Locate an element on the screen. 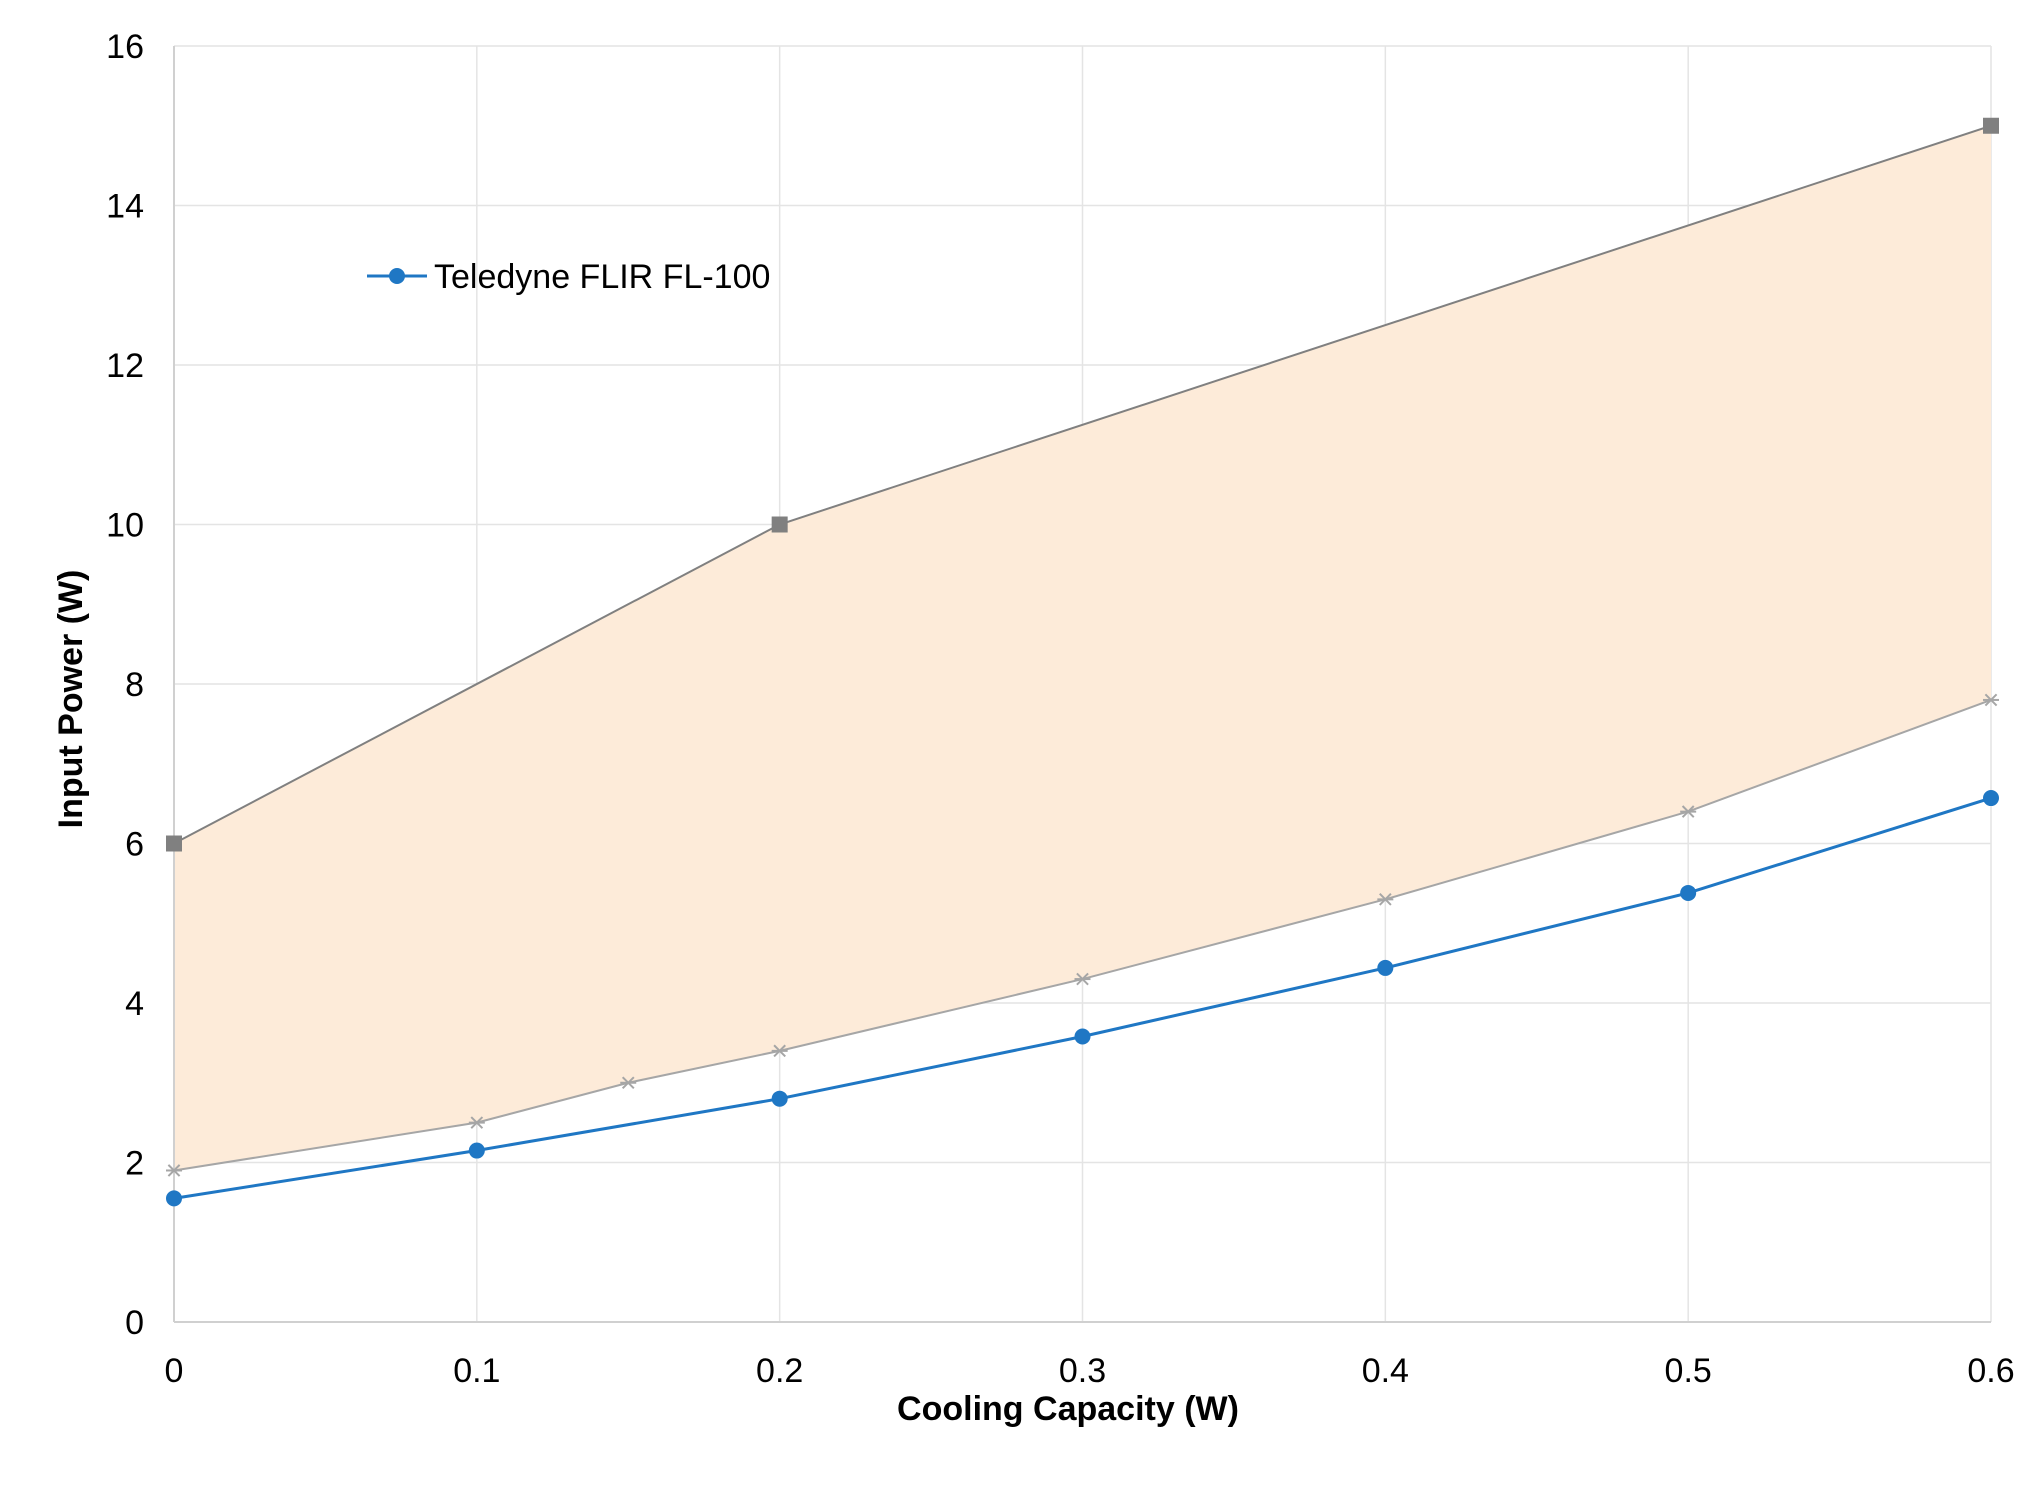 This screenshot has height=1486, width=2043. legend-entry-label: Teledyne FLIR FL-100 is located at coordinates (602, 277).